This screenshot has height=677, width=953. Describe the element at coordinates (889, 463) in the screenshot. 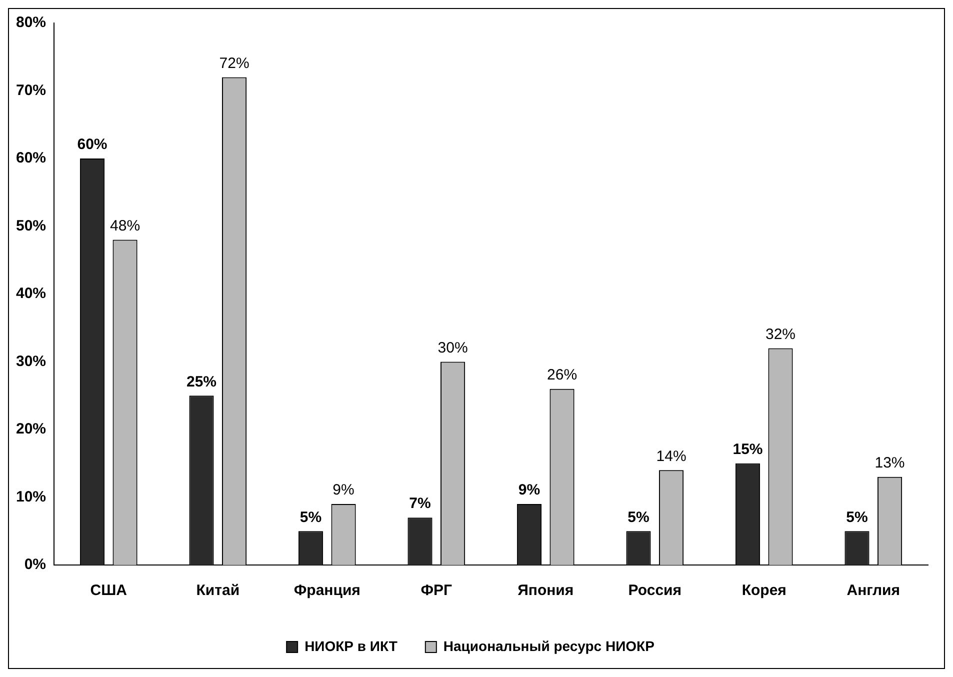

I see `data-label: 13%` at that location.